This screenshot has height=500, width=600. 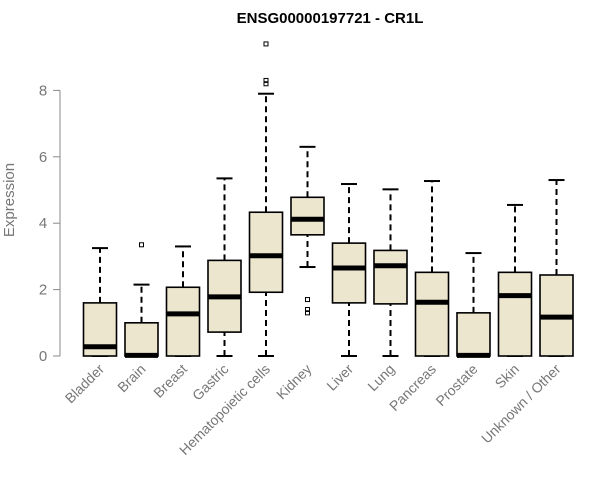 What do you see at coordinates (432, 268) in the screenshot?
I see `box-pancreas` at bounding box center [432, 268].